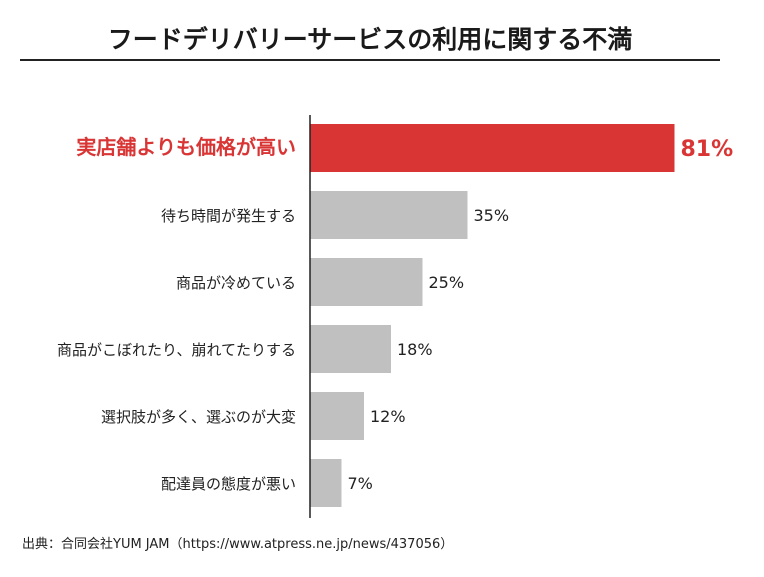  What do you see at coordinates (198, 417) in the screenshot?
I see `category-label: 選択肢が多く、選ぶのが大変` at bounding box center [198, 417].